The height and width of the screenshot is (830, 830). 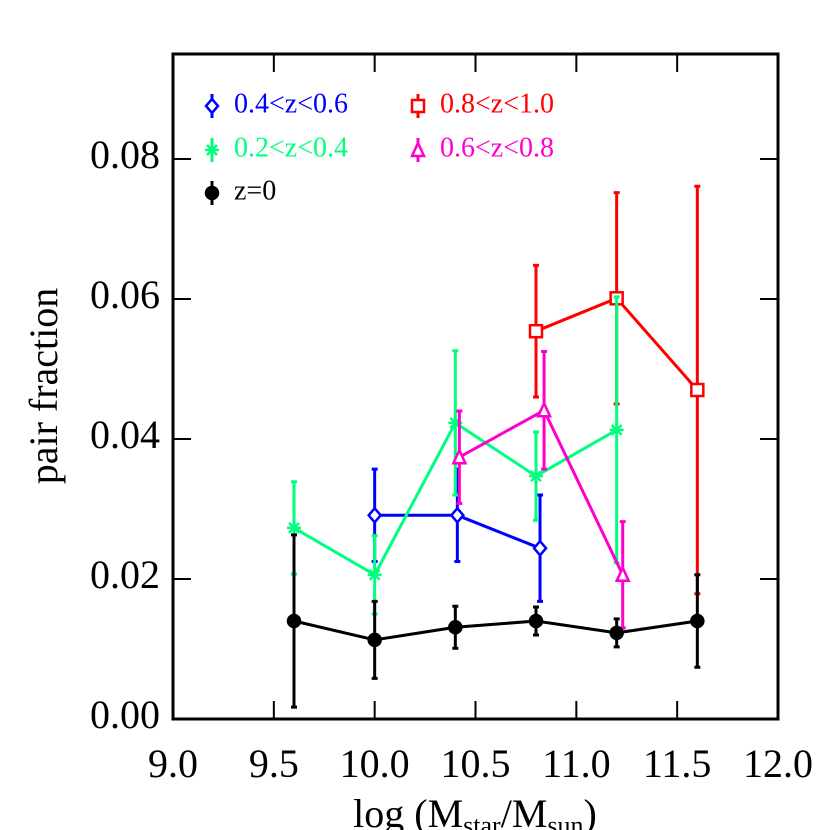 What do you see at coordinates (408, 810) in the screenshot?
I see `x-axis-label-part: log (M` at bounding box center [408, 810].